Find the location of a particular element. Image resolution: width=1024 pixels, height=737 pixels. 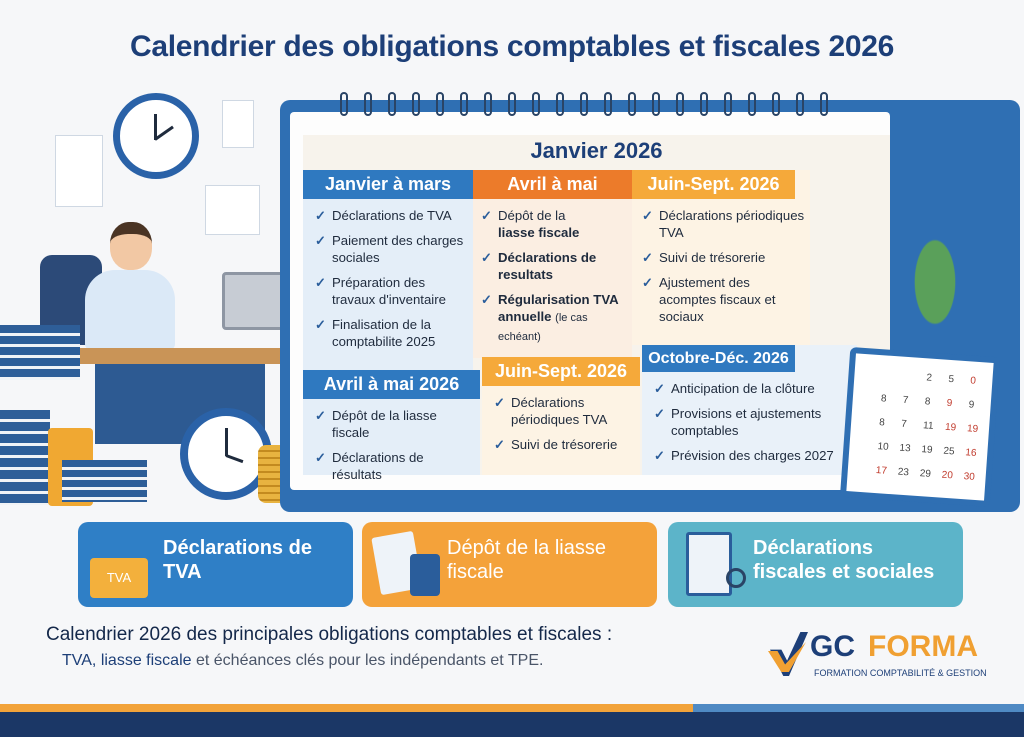

desk-calendar-day: 0 is located at coordinates (973, 381).